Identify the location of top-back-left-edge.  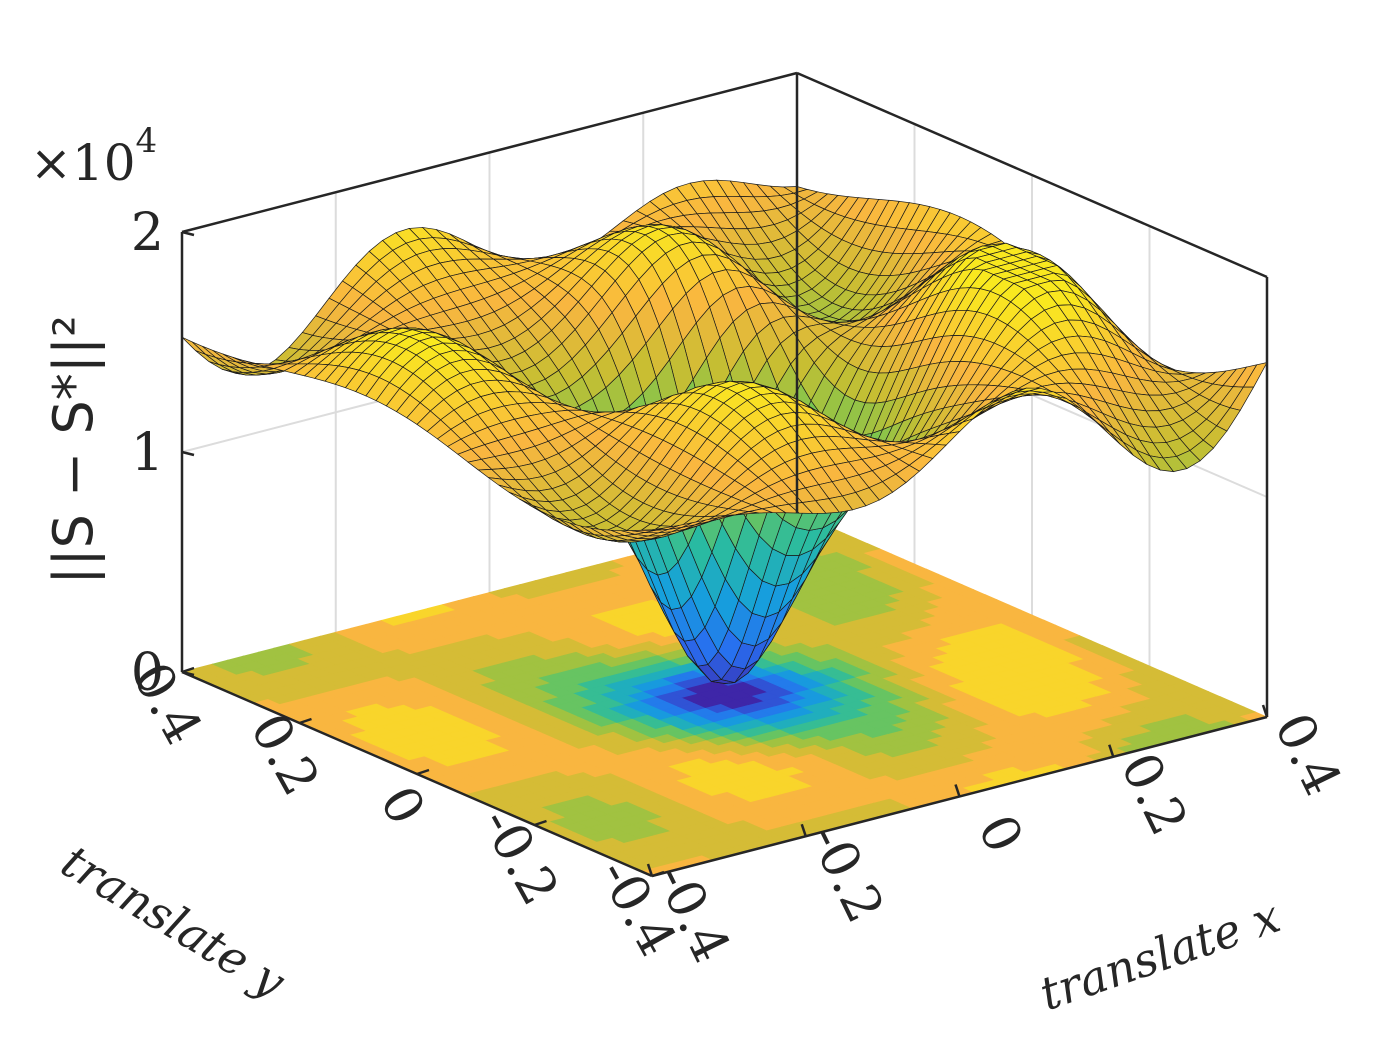
(489, 152).